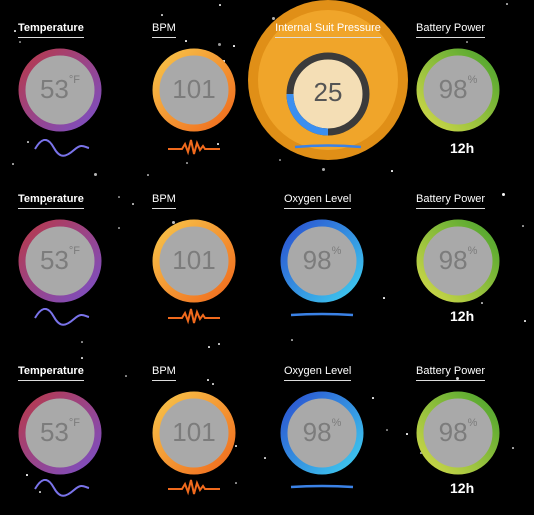  What do you see at coordinates (307, 114) in the screenshot?
I see `pressure-progress-arc` at bounding box center [307, 114].